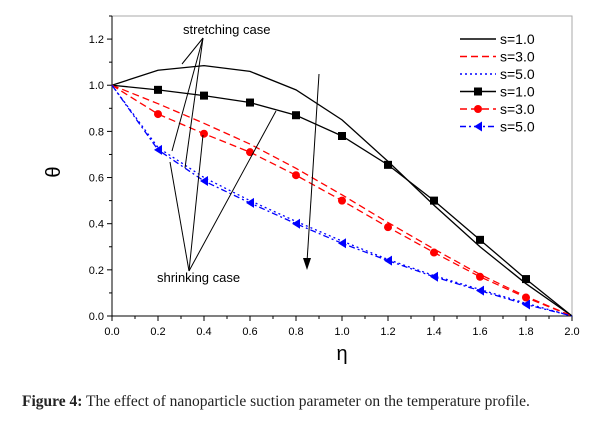  I want to click on trend-arrow, so click(313, 168).